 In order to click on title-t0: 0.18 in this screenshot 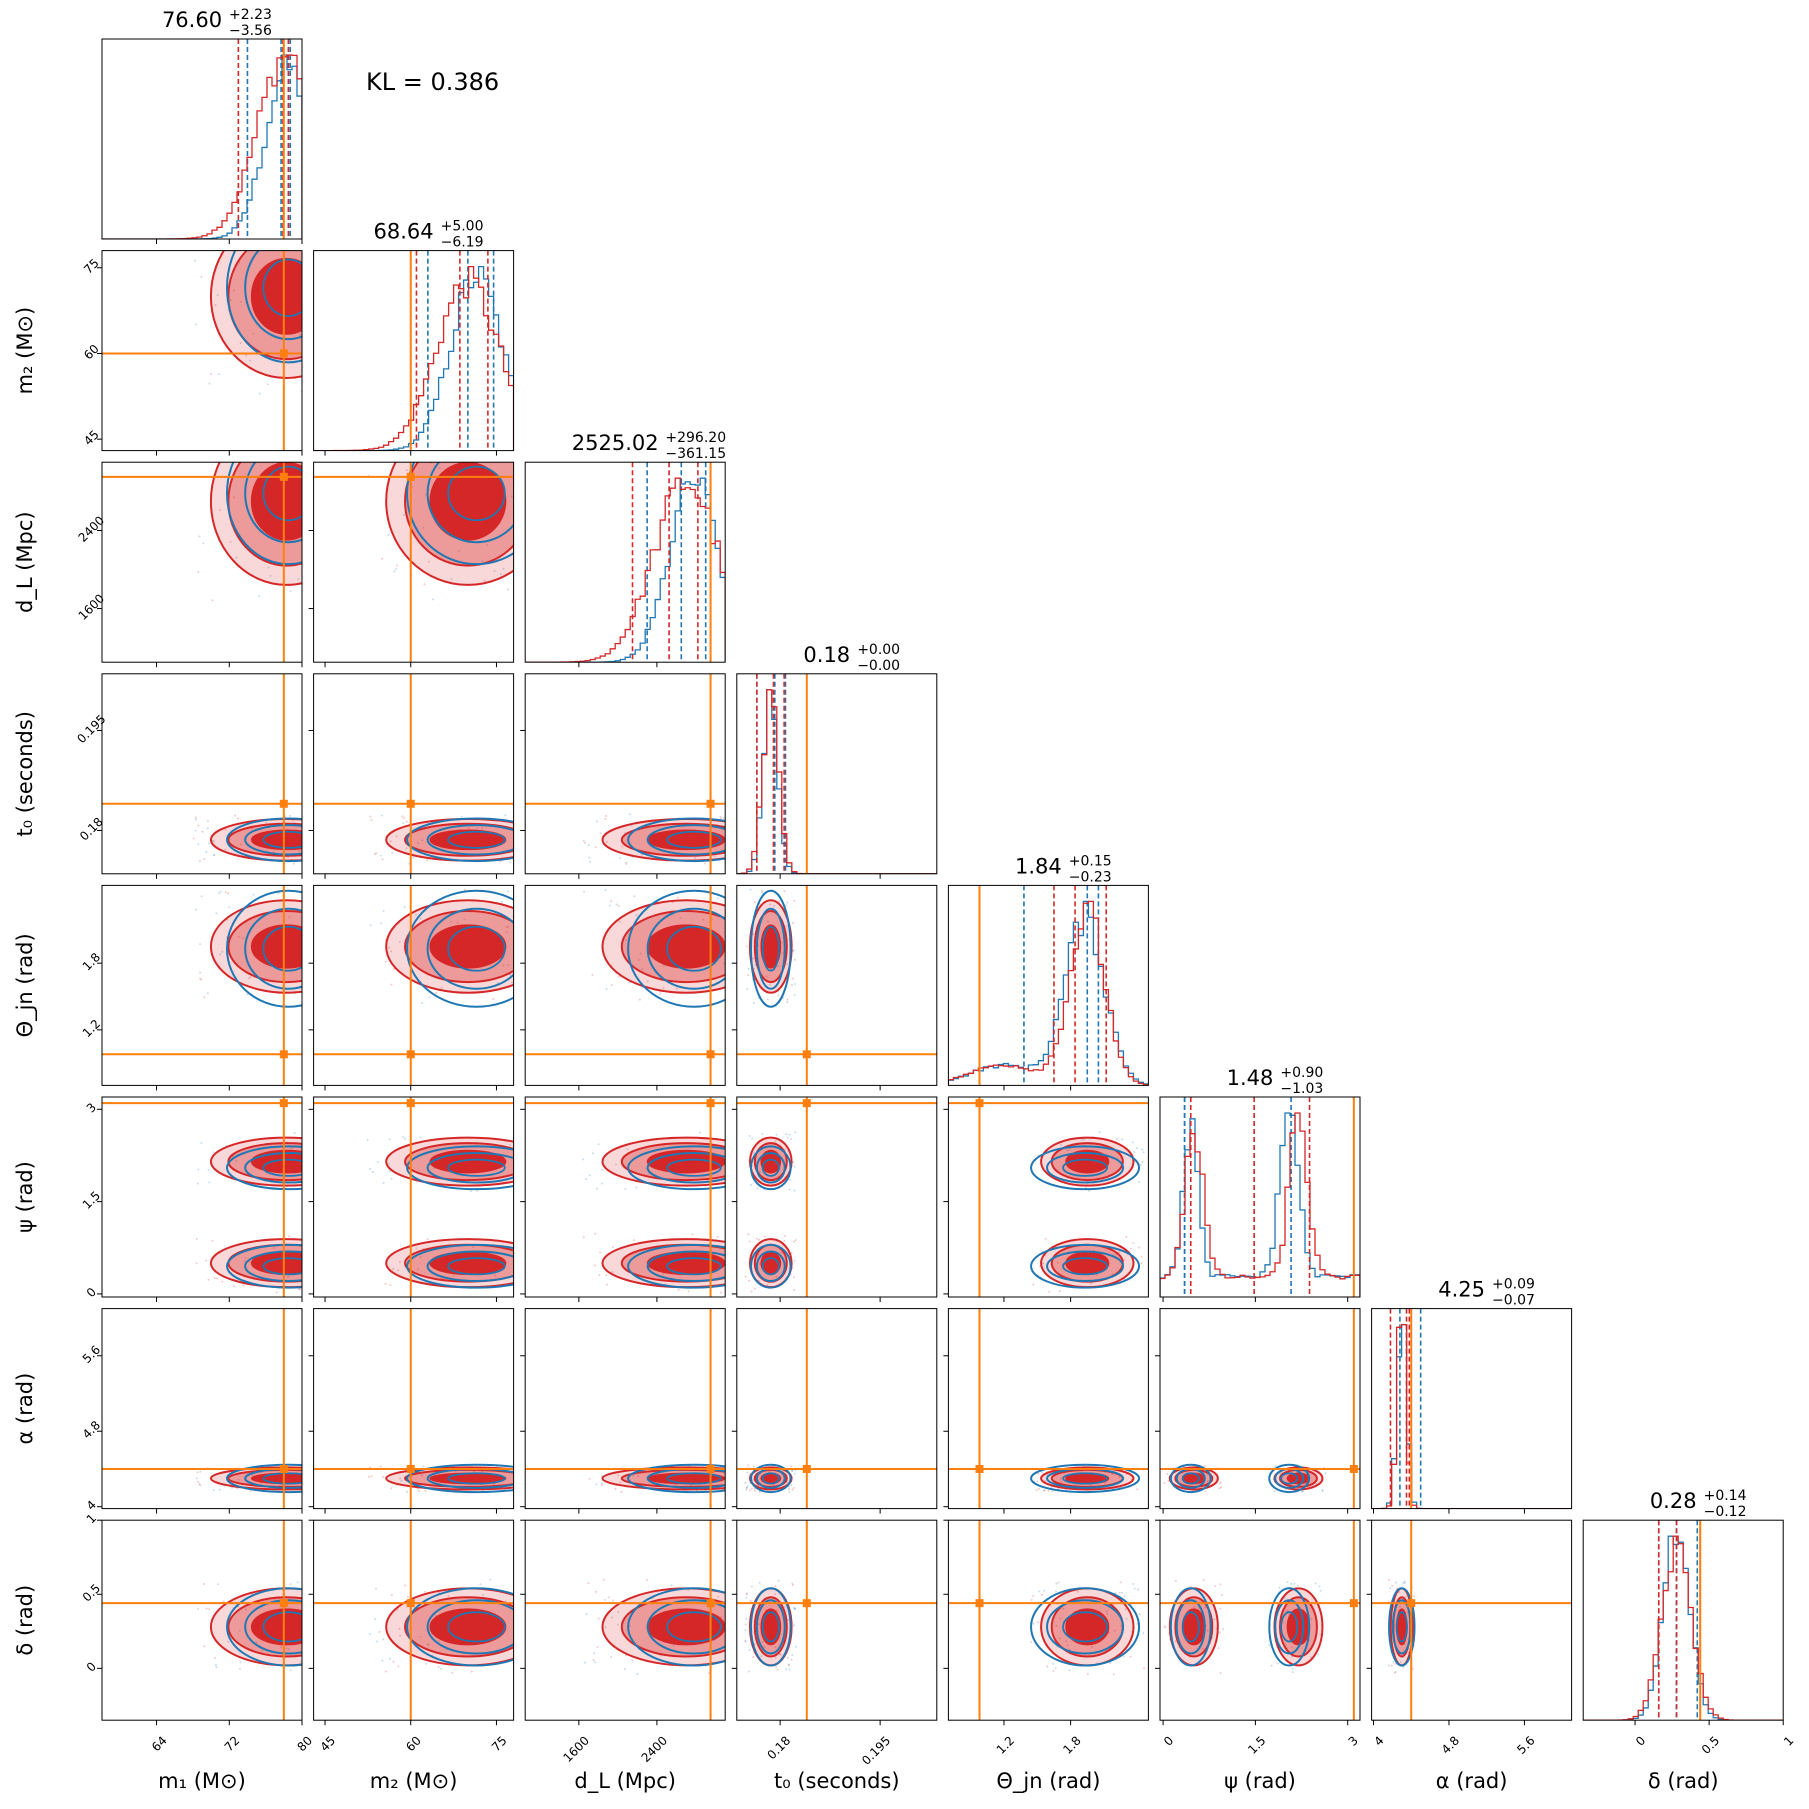, I will do `click(826, 655)`.